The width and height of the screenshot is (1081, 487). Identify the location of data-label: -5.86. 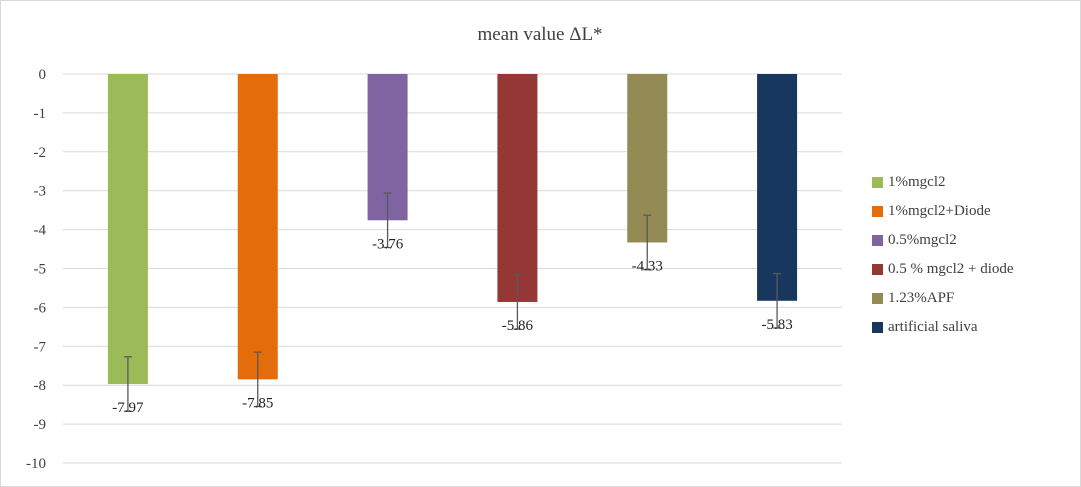
(518, 326).